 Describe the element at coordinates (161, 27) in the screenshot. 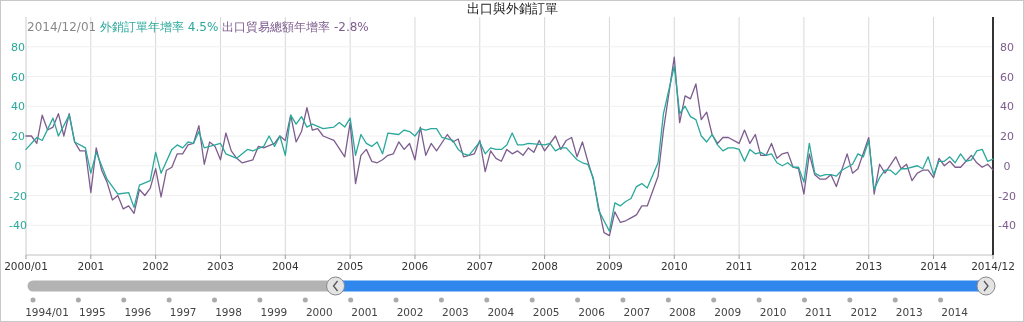

I see `text: 外銷訂單年增率 4.5%` at that location.